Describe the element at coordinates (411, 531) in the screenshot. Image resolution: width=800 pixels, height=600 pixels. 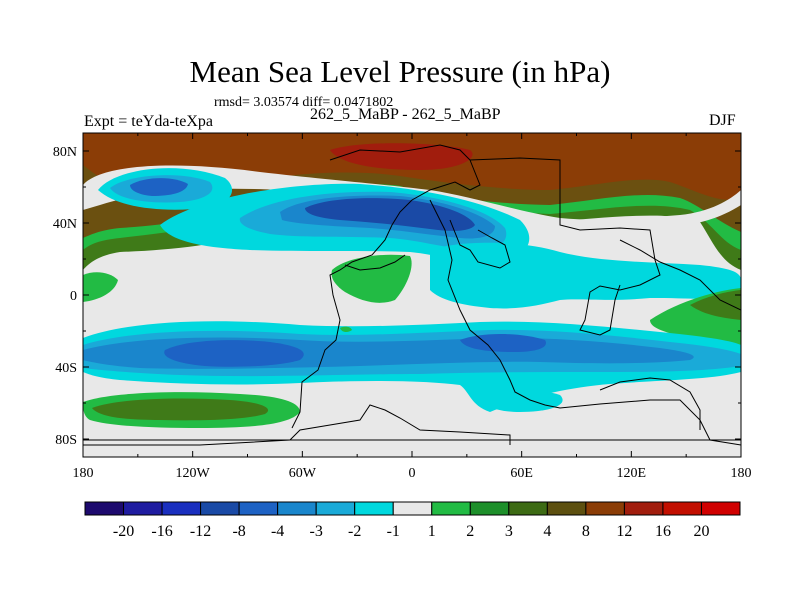
I see `colorbar-labels: -20 -16 -12 -8 -4 -3 -2 -1 1 2 3 4 8 12 16 20` at that location.